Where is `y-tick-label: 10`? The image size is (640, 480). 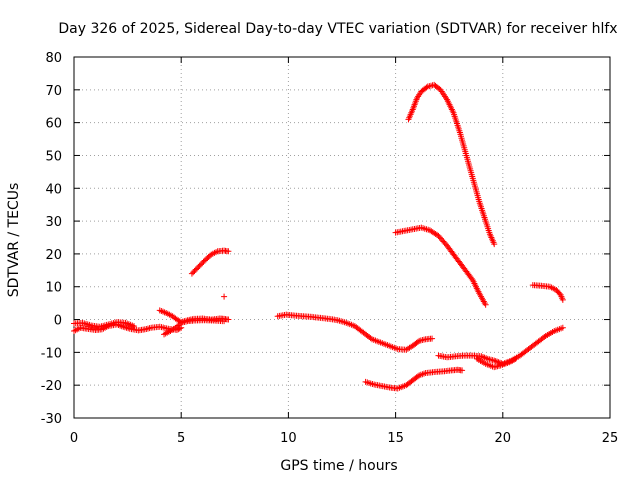
y-tick-label: 10 is located at coordinates (53, 288).